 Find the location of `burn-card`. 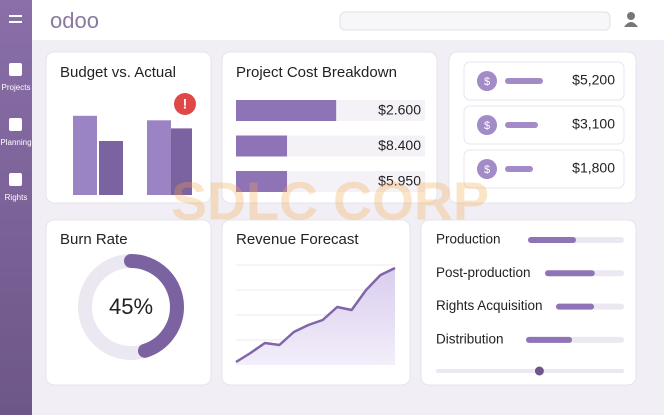

burn-card is located at coordinates (128, 302).